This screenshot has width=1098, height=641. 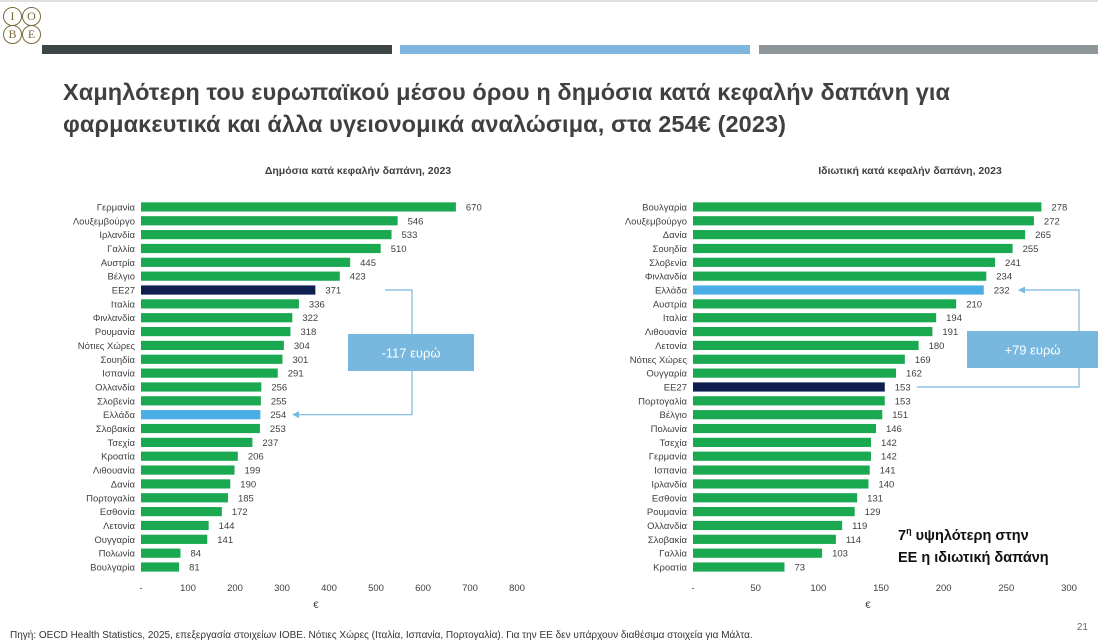 What do you see at coordinates (470, 588) in the screenshot?
I see `public-x-tick-7: 700` at bounding box center [470, 588].